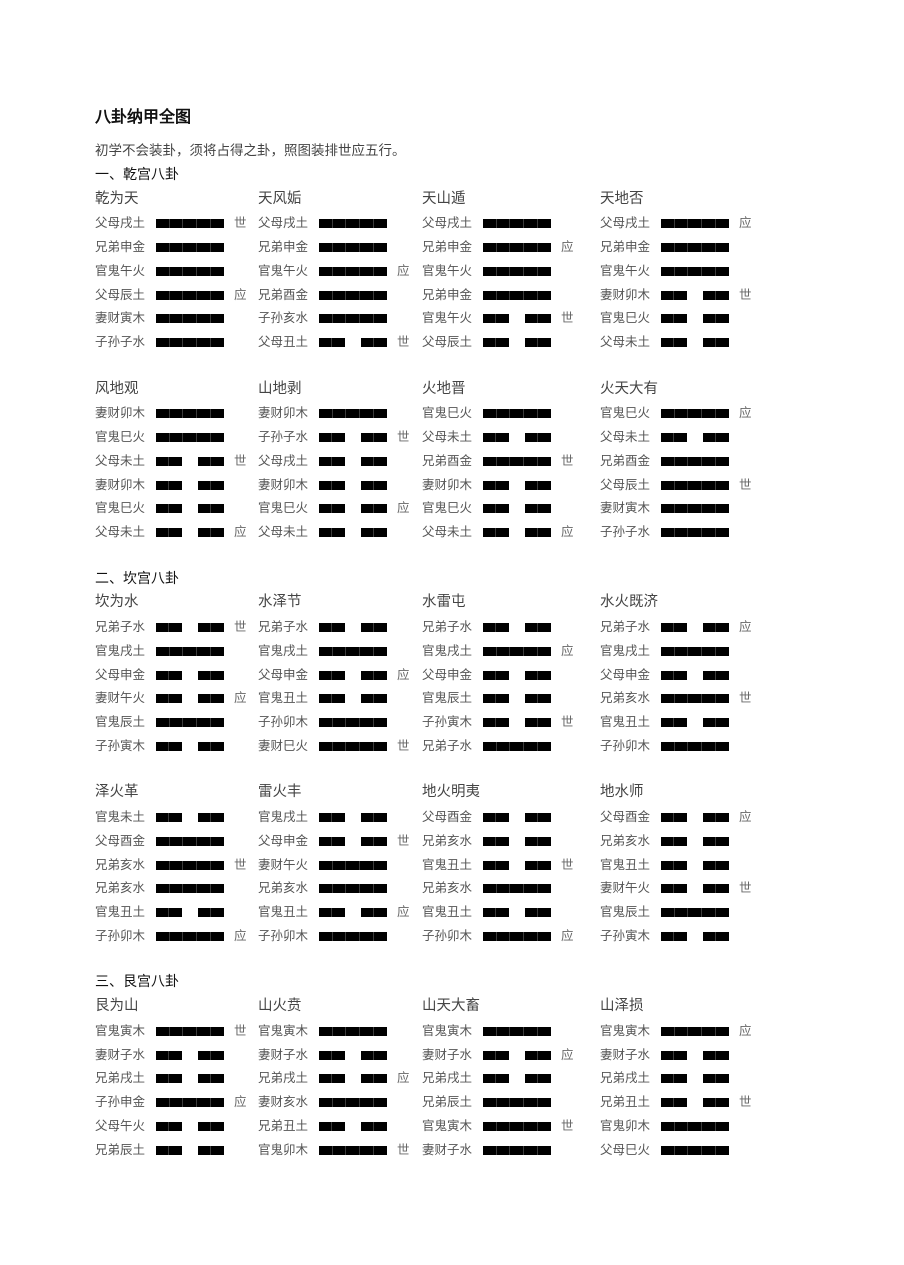  What do you see at coordinates (567, 935) in the screenshot?
I see `ying-marker: 应` at bounding box center [567, 935].